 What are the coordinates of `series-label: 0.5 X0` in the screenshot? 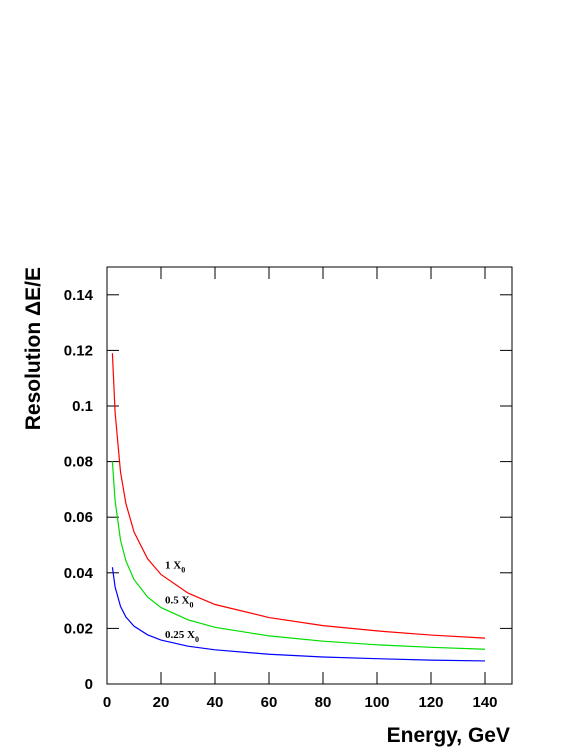 It's located at (179, 602).